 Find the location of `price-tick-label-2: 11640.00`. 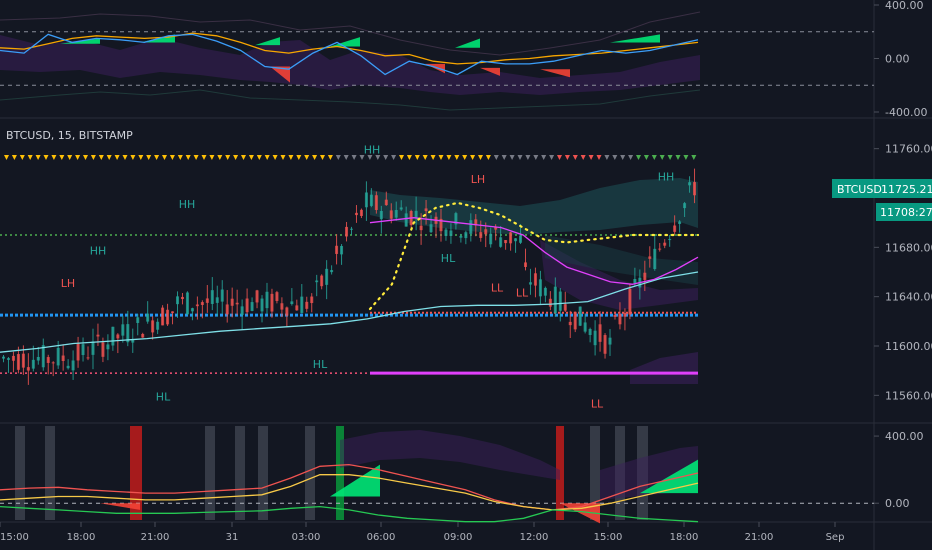

price-tick-label-2: 11640.00 is located at coordinates (908, 297).